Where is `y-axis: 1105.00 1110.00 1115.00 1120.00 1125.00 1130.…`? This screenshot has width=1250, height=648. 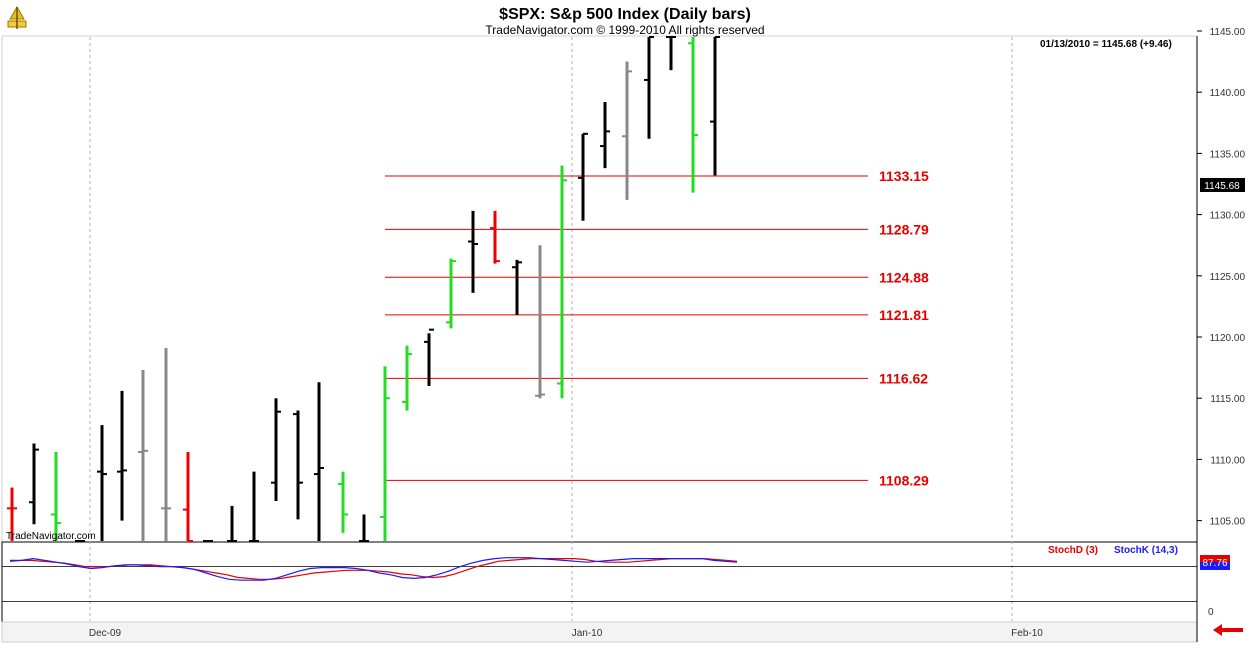
y-axis: 1105.00 1110.00 1115.00 1120.00 1125.00 1130.… is located at coordinates (1221, 277).